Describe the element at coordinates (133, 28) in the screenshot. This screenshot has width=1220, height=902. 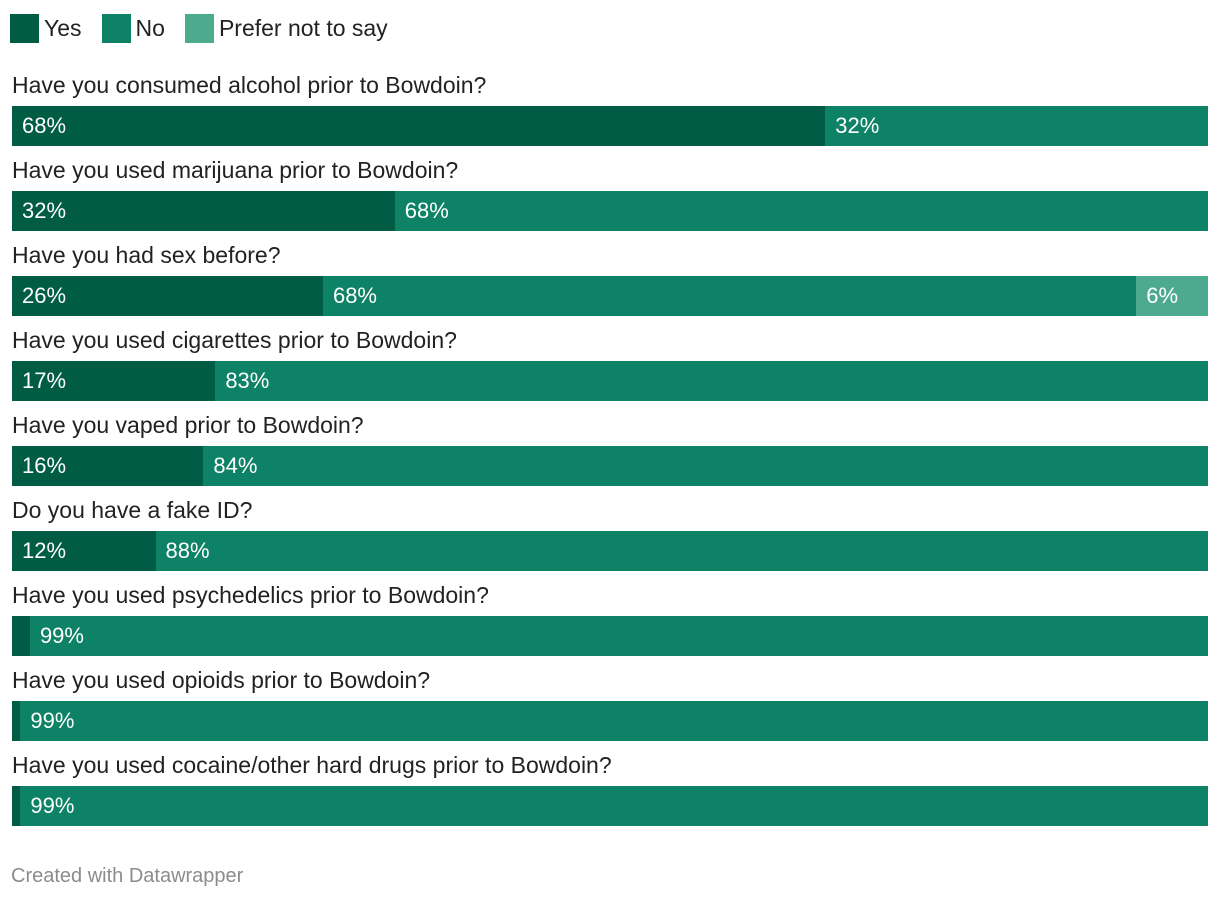
I see `legend-item-no: No` at that location.